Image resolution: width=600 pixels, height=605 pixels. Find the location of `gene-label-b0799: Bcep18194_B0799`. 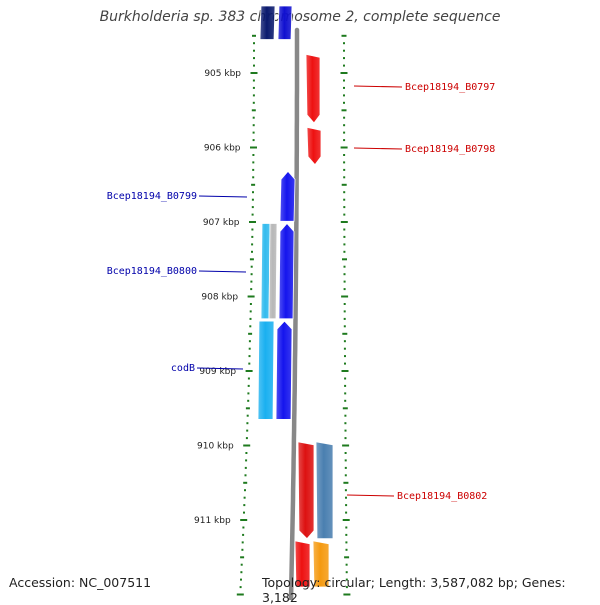

gene-label-b0799: Bcep18194_B0799 is located at coordinates (152, 196).